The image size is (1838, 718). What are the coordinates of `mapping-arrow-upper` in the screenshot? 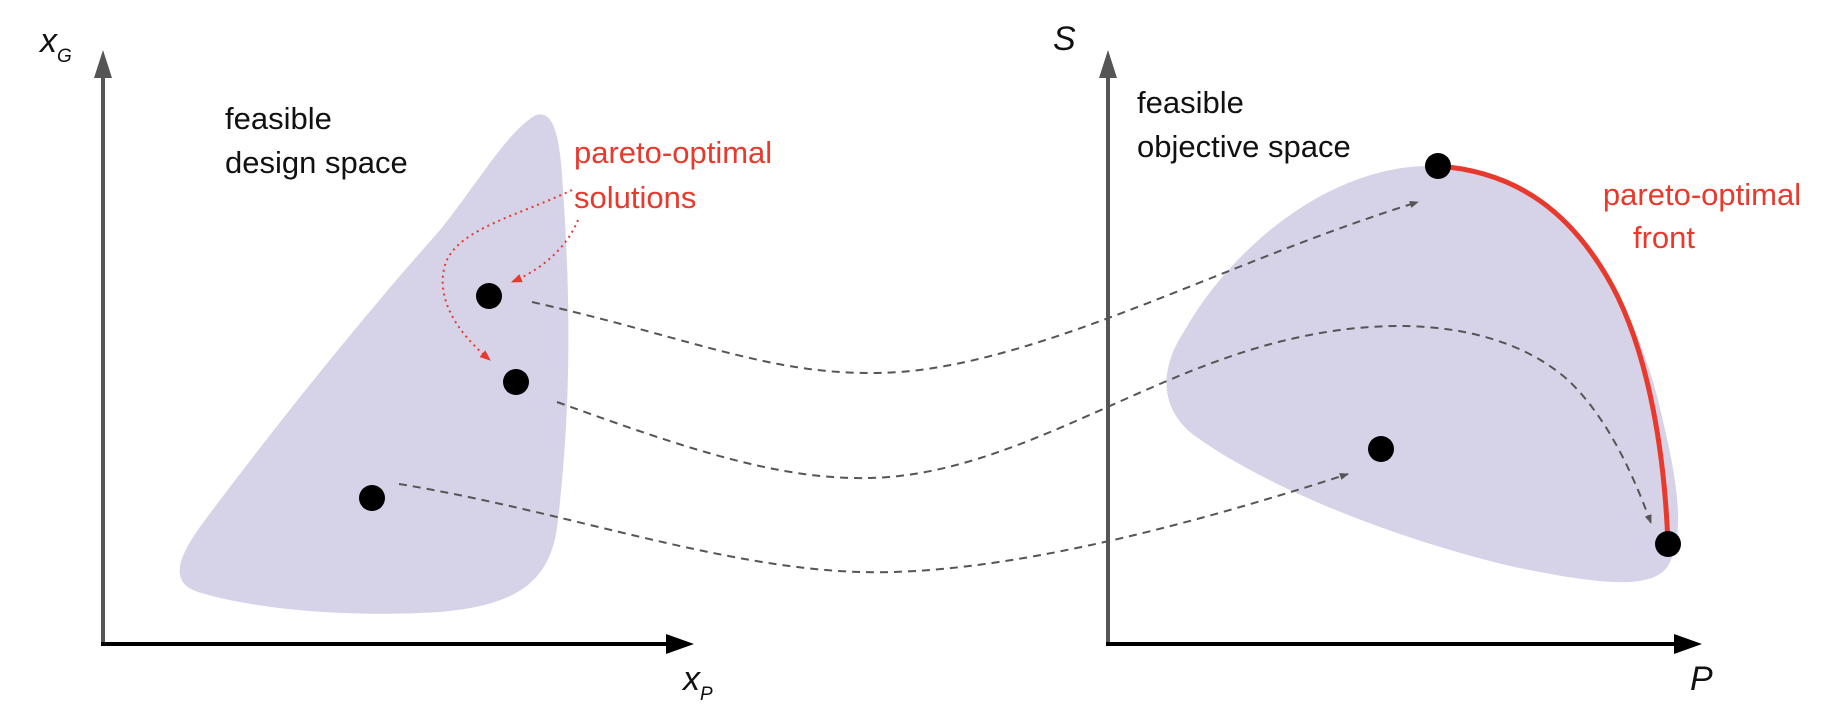 It's located at (975, 287).